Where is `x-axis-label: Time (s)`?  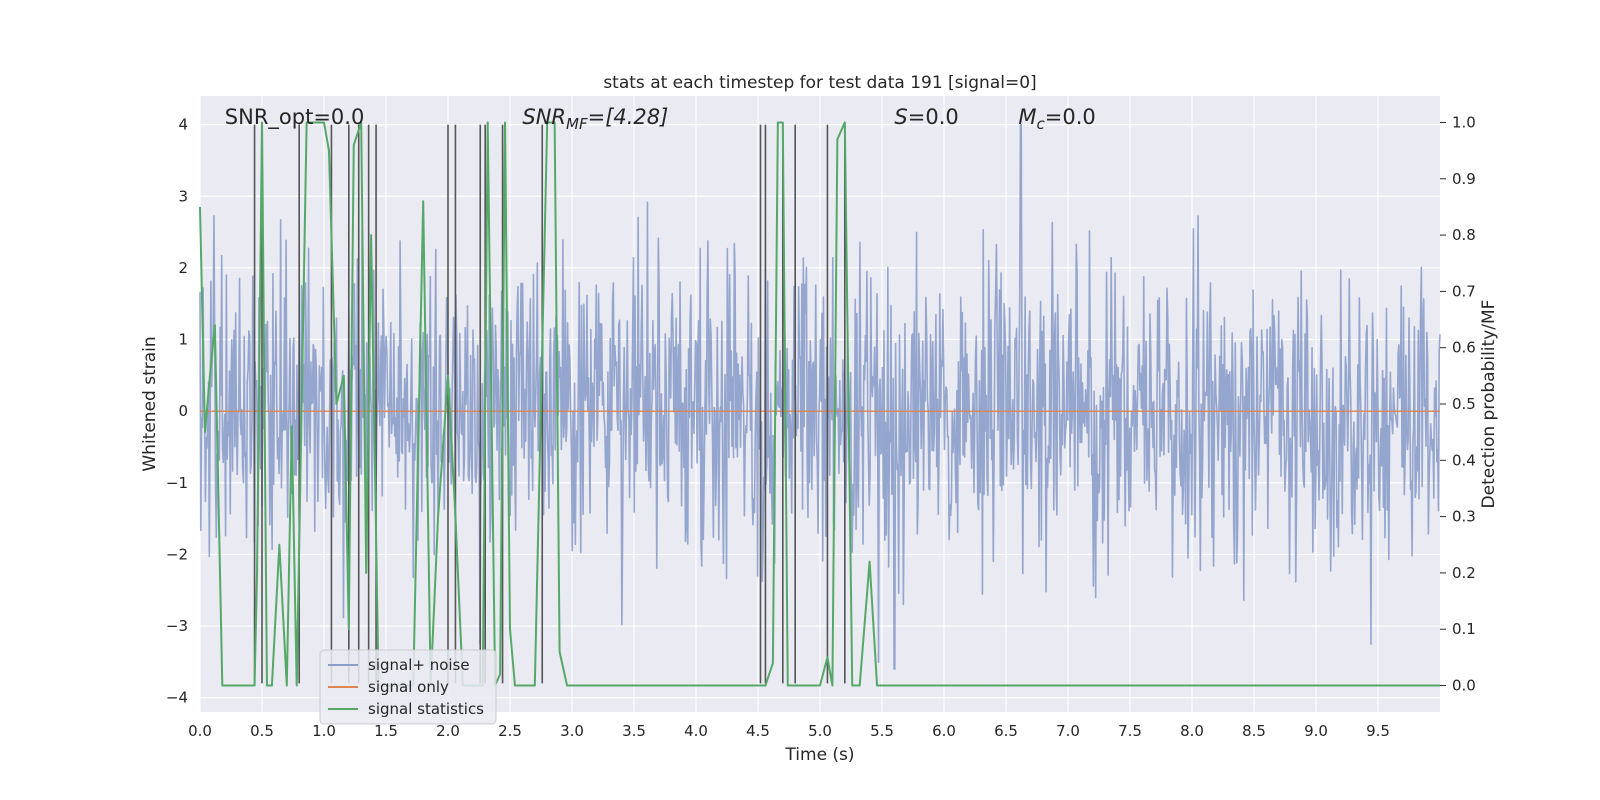 x-axis-label: Time (s) is located at coordinates (819, 755).